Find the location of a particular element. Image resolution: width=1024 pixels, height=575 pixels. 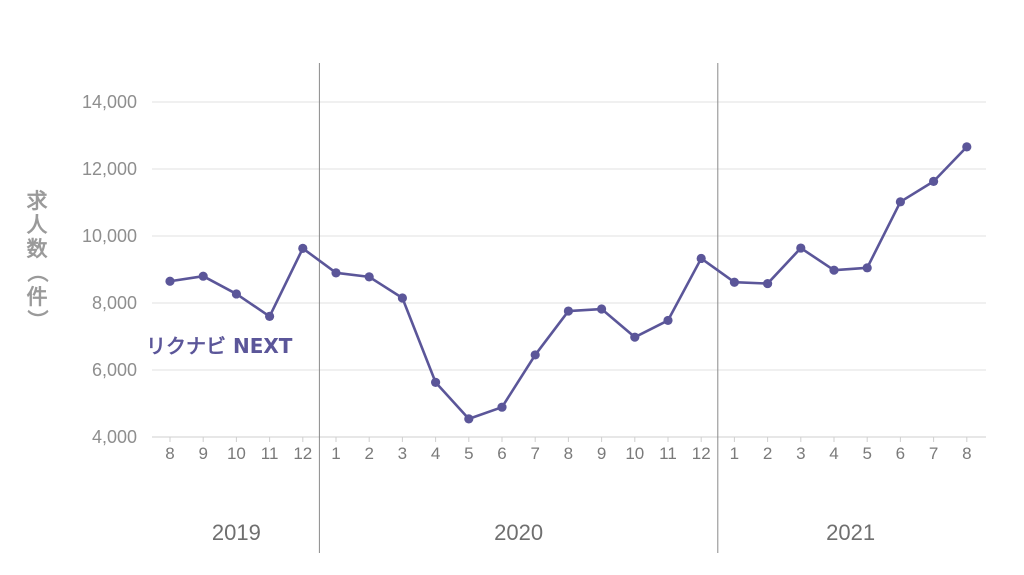

year-label: 2020 is located at coordinates (518, 532).